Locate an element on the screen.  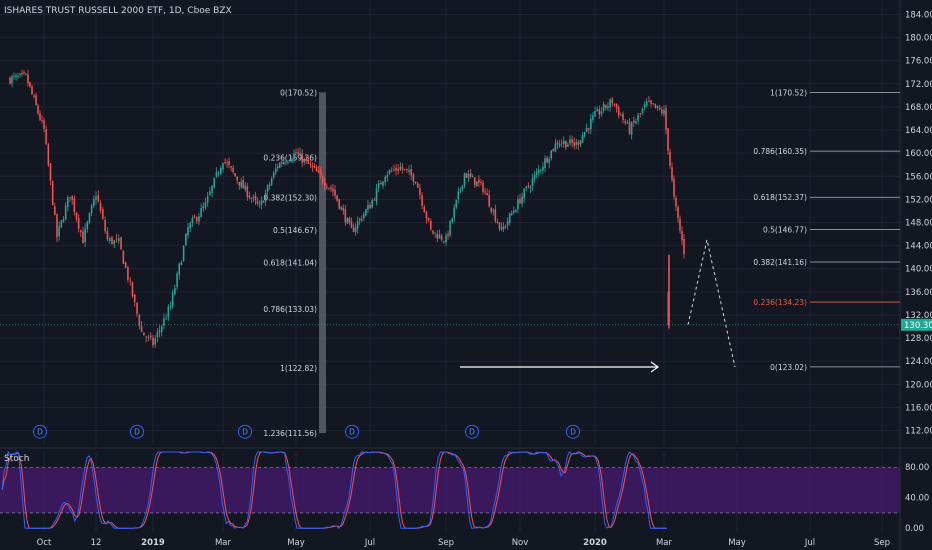
time-tick-label: Nov is located at coordinates (520, 543).